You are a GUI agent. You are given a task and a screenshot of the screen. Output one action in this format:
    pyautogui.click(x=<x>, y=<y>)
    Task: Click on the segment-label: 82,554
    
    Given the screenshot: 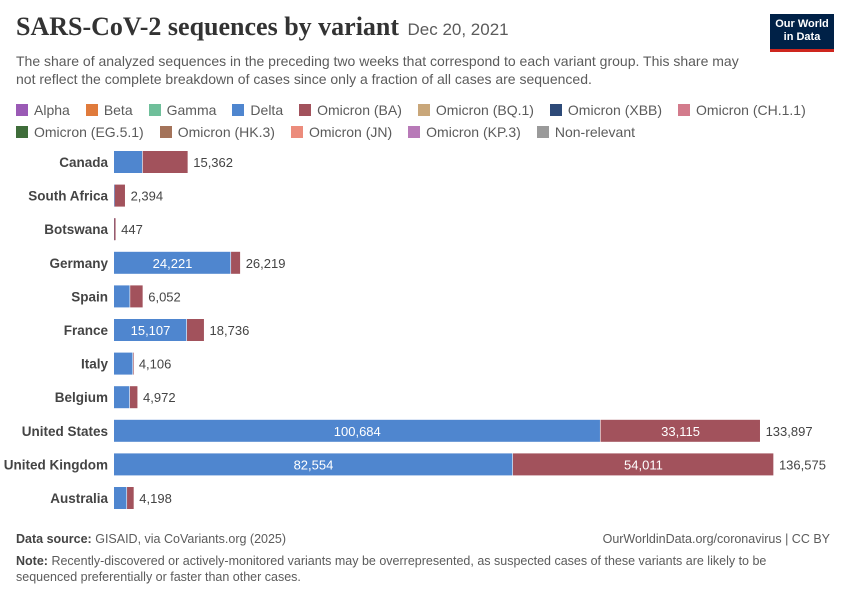 What is the action you would take?
    pyautogui.click(x=314, y=464)
    